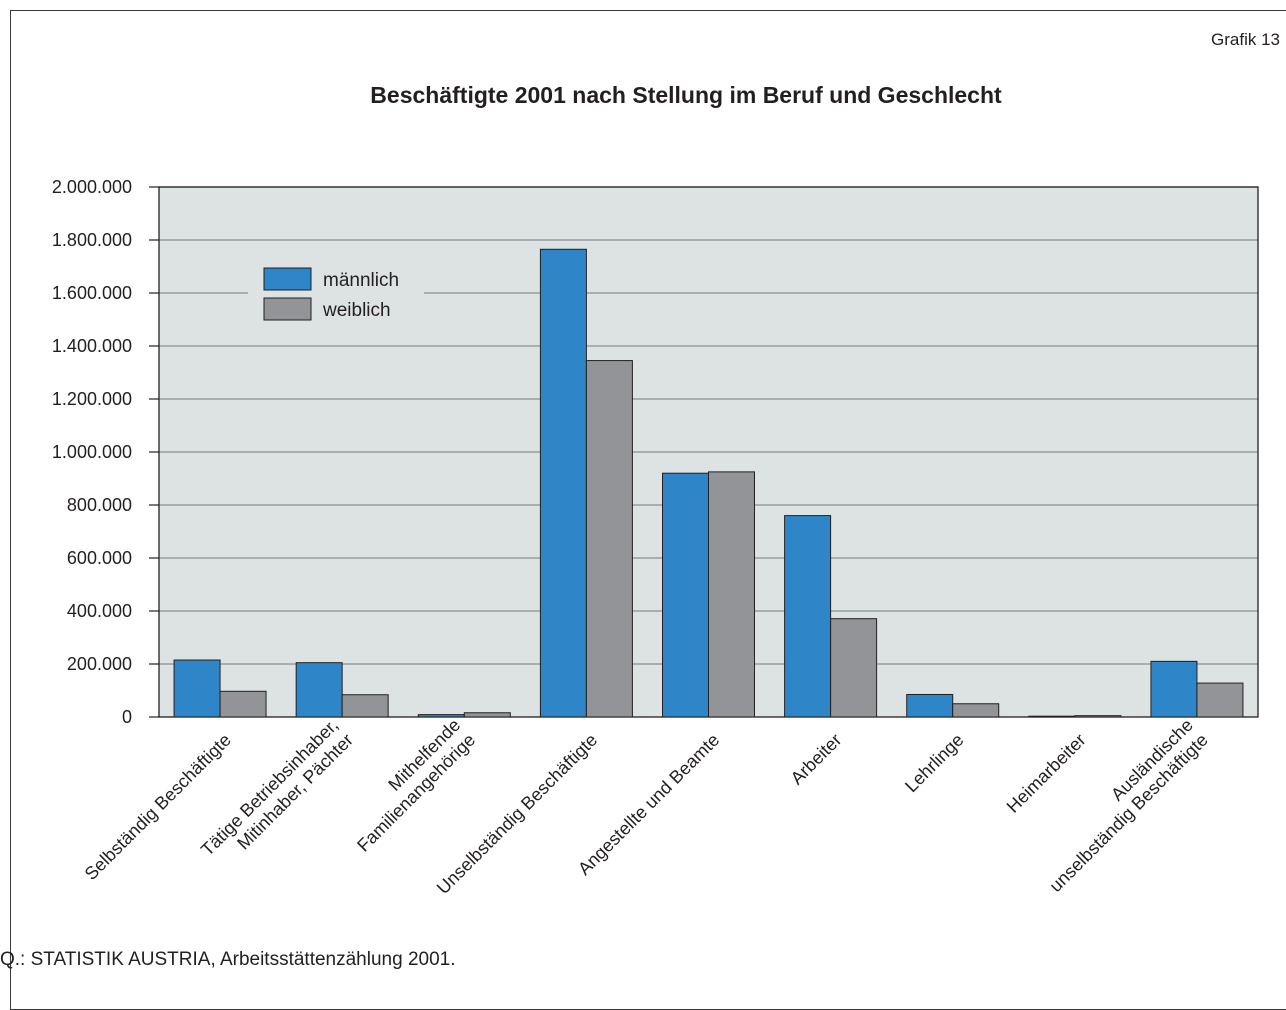 Image resolution: width=1286 pixels, height=1010 pixels. I want to click on figure-number: Grafik 13, so click(1245, 39).